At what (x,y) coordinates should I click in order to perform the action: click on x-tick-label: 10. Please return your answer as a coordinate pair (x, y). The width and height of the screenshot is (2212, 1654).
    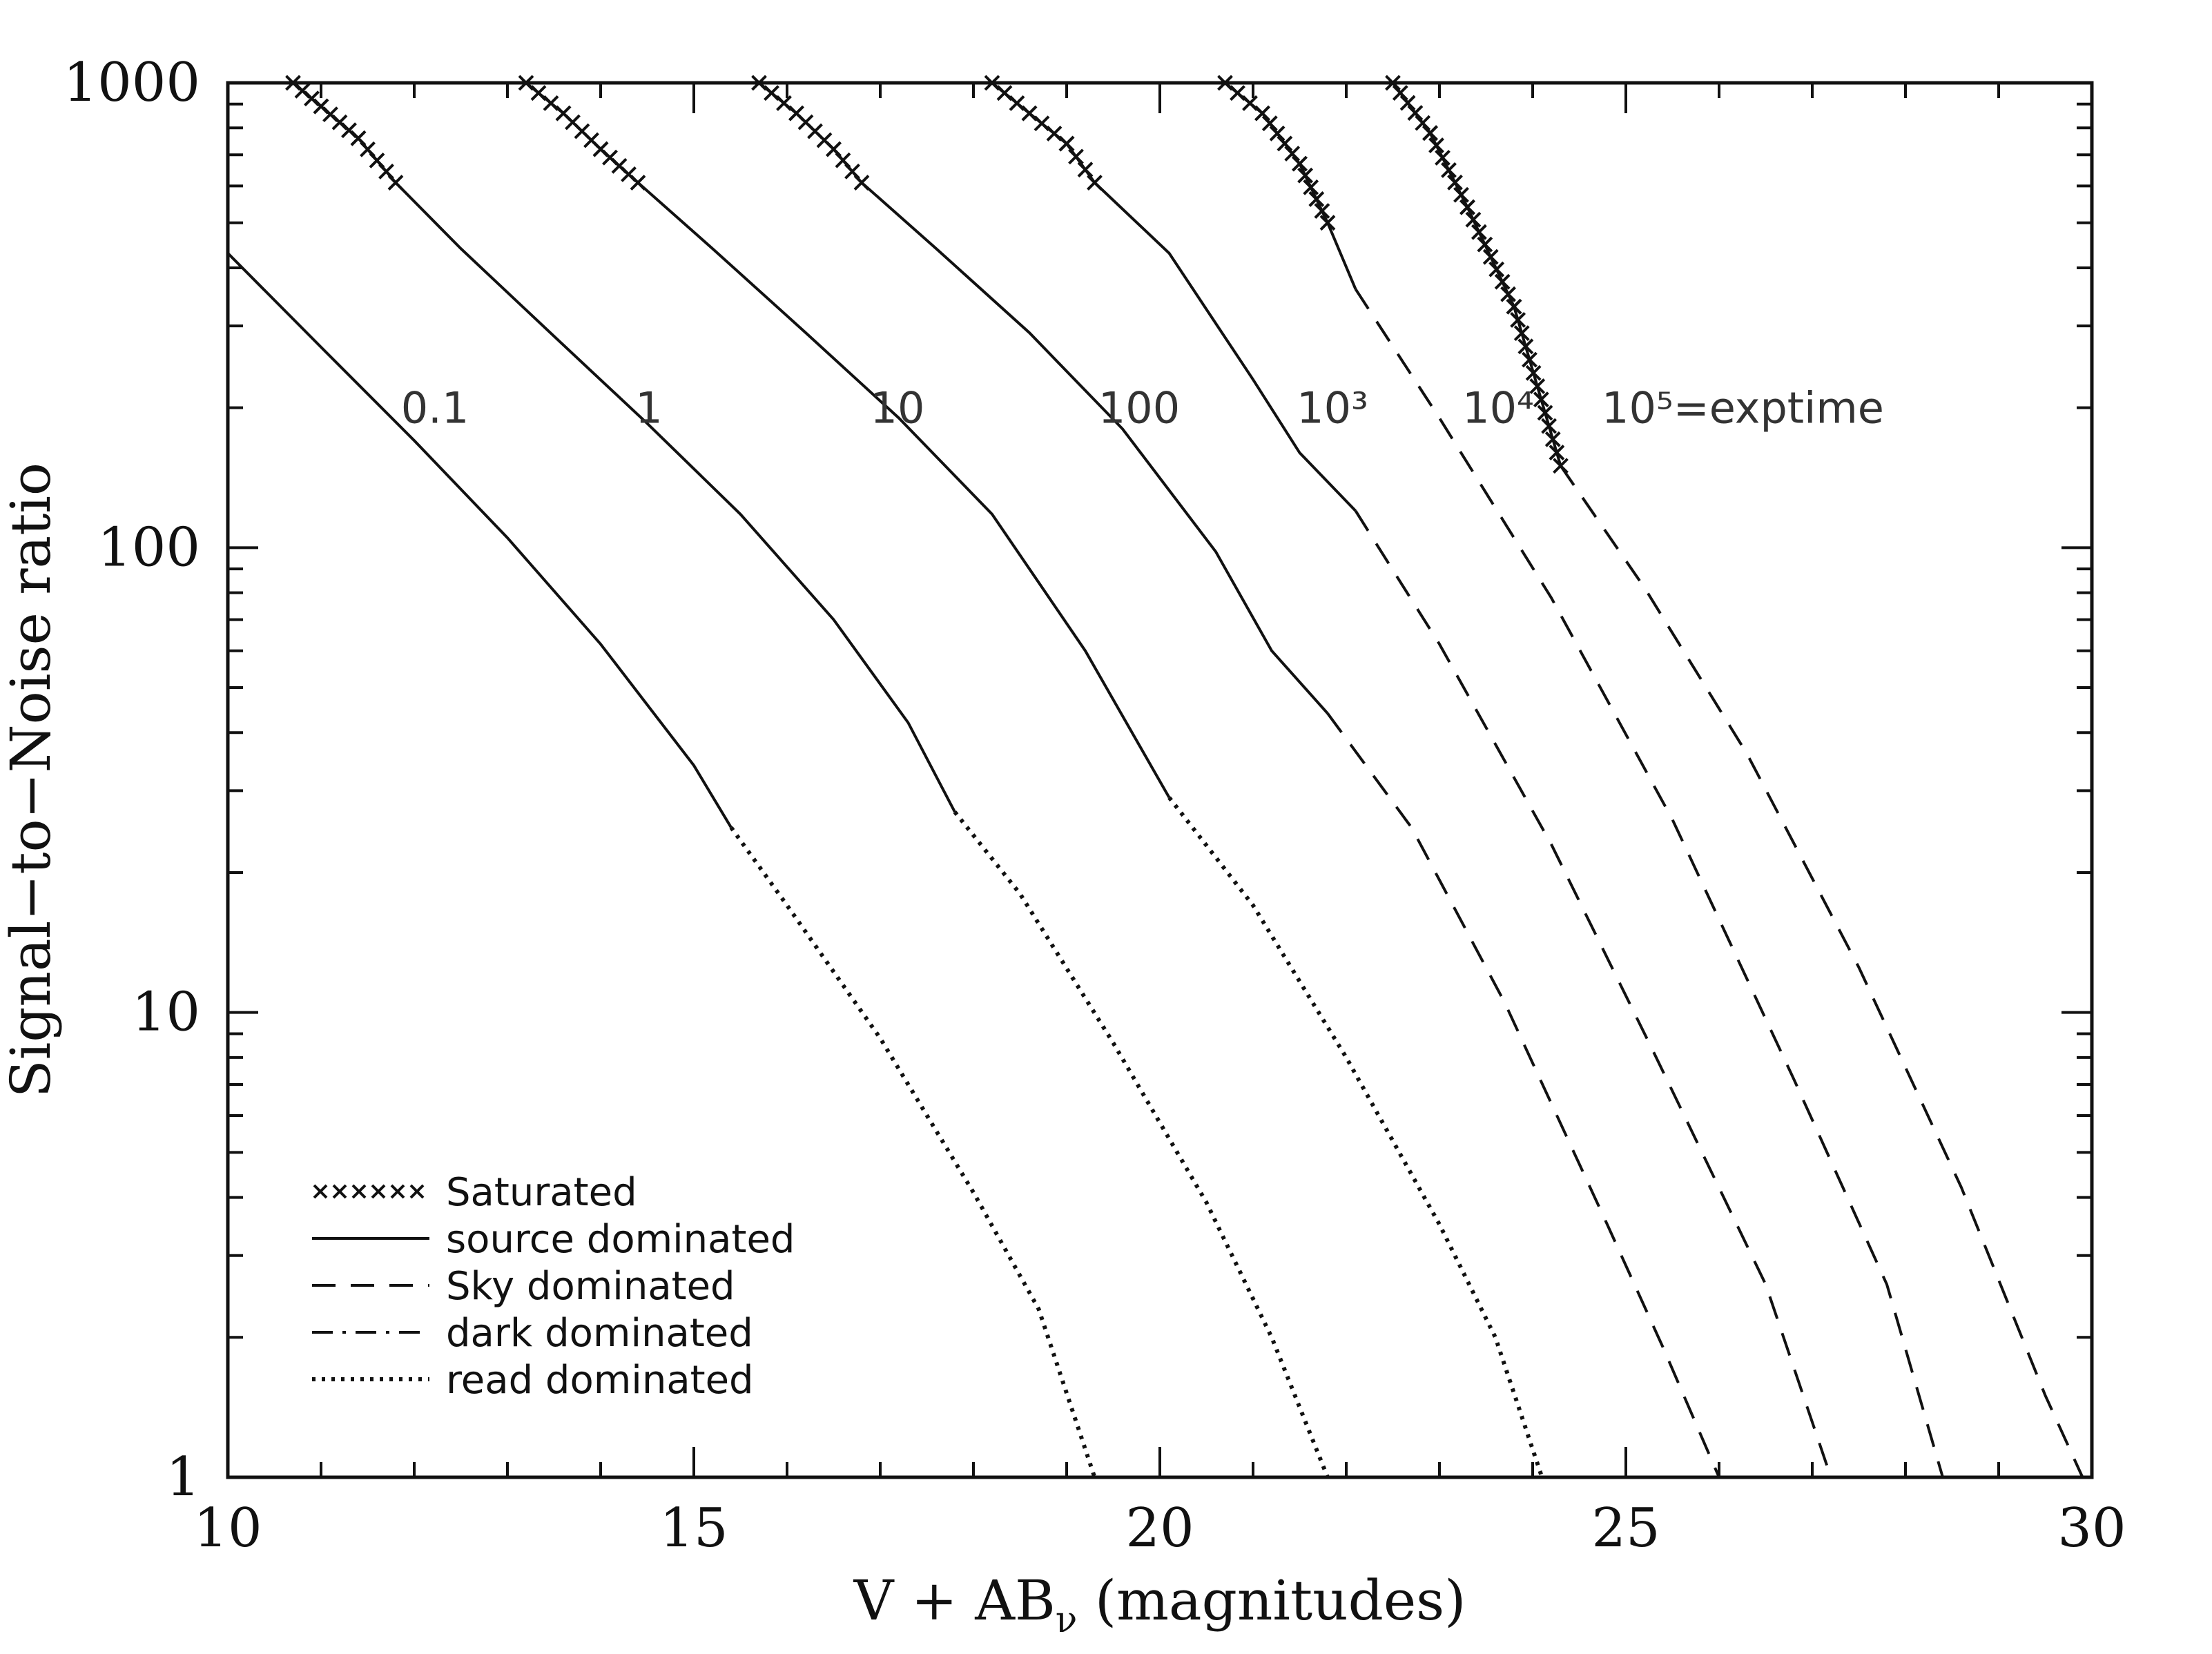
    Looking at the image, I should click on (228, 1528).